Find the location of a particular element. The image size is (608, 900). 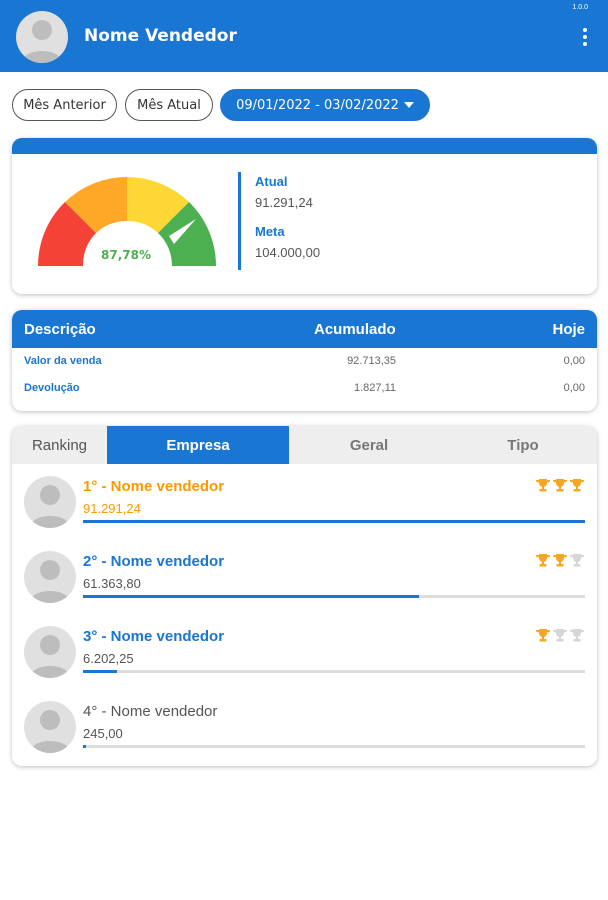

app-header: Nome Vendedor 1.0.0 is located at coordinates (304, 36).